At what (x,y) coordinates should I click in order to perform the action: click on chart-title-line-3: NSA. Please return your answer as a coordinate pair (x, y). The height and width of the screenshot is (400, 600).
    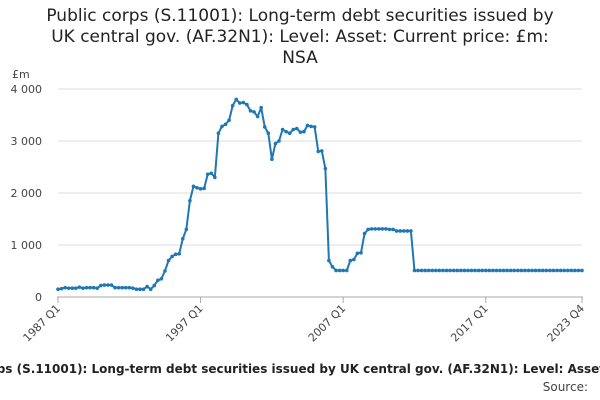
    Looking at the image, I should click on (300, 58).